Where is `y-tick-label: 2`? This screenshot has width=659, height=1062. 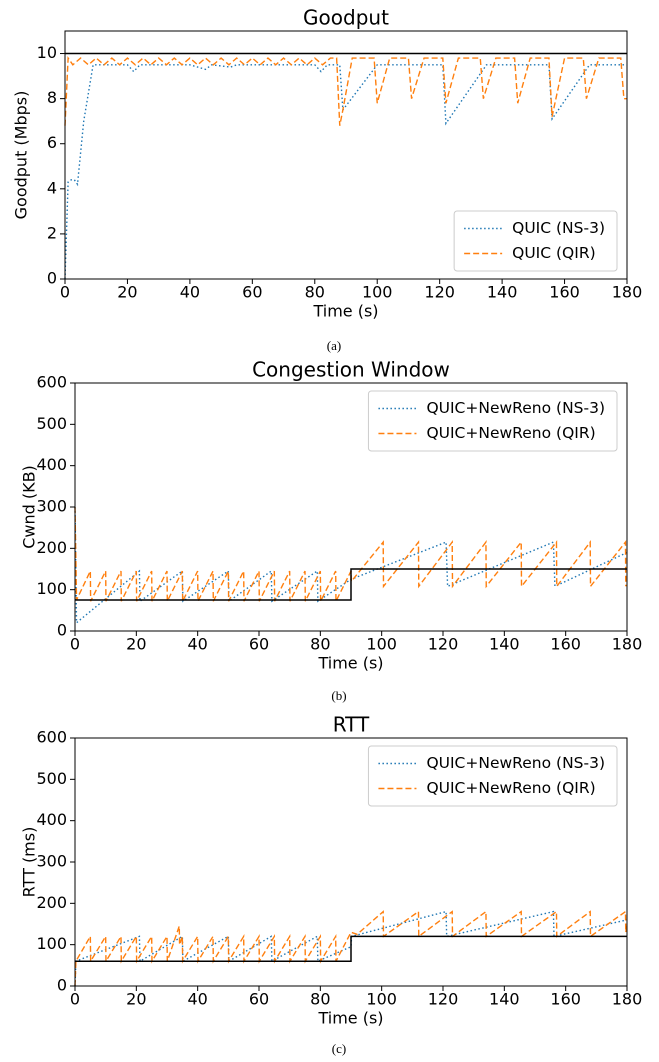 y-tick-label: 2 is located at coordinates (52, 232).